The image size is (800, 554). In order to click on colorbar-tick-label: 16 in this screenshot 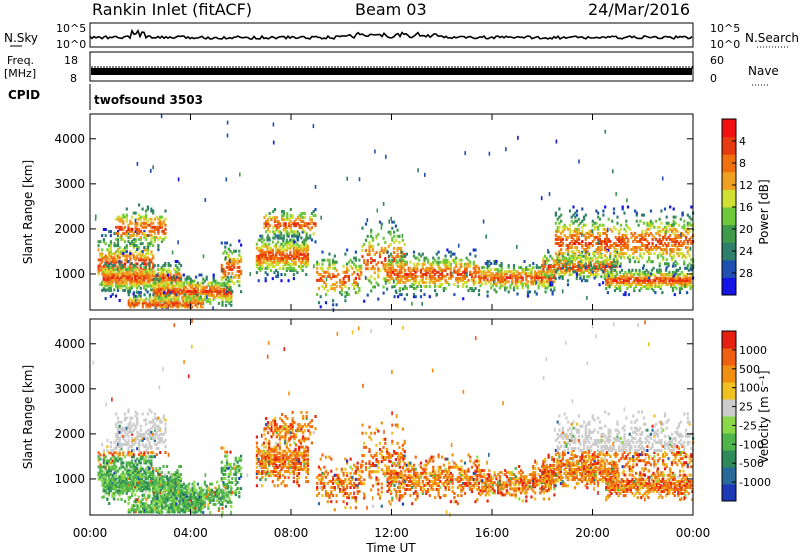, I will do `click(746, 207)`.